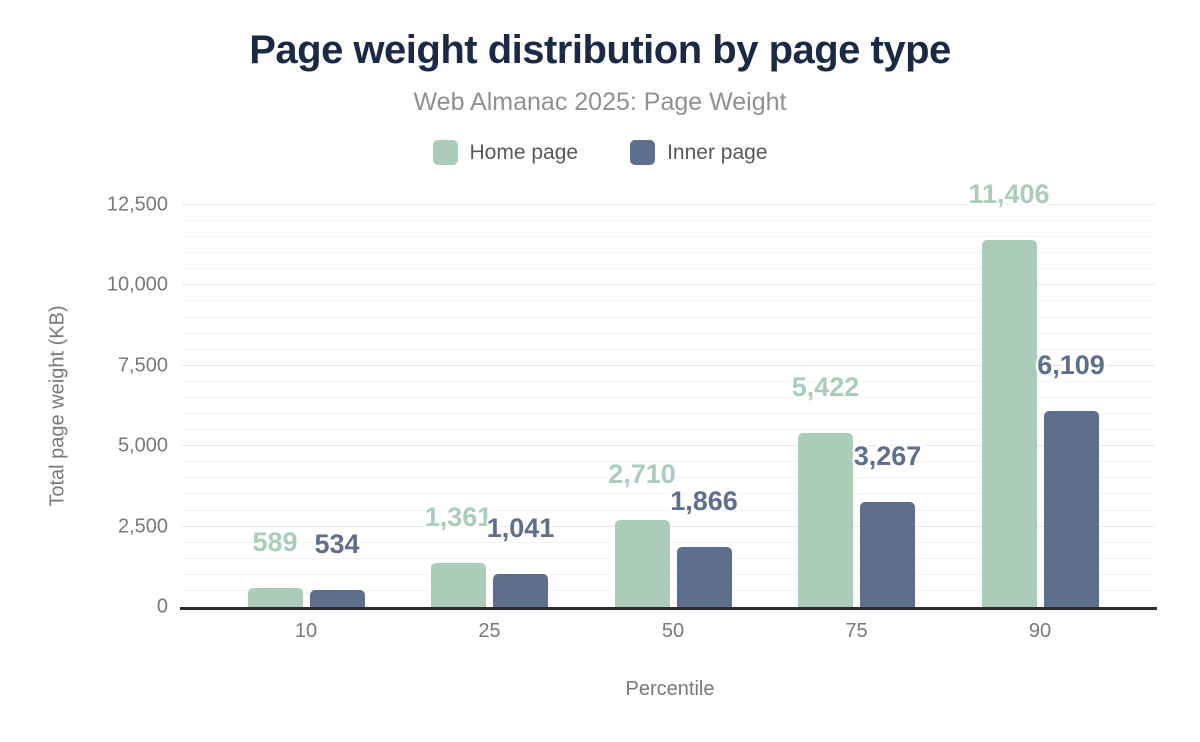  What do you see at coordinates (275, 597) in the screenshot?
I see `bar-home-page-p10` at bounding box center [275, 597].